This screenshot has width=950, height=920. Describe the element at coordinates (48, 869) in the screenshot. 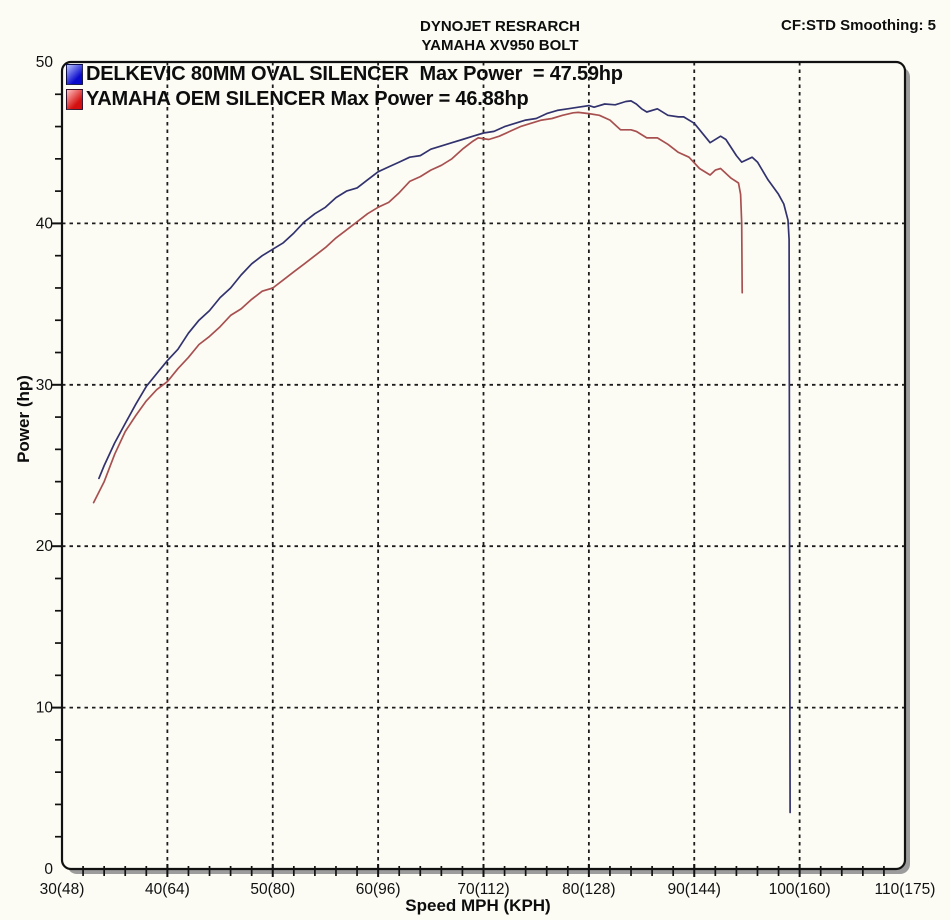

I see `y-tick-label: 0` at that location.